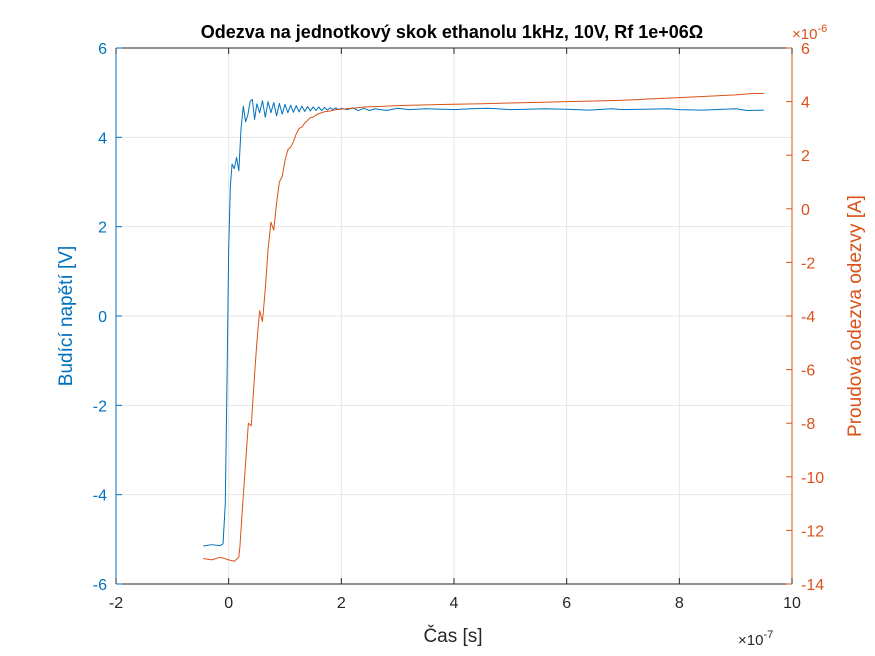  What do you see at coordinates (808, 317) in the screenshot?
I see `y-tick-label-right-5: -4` at bounding box center [808, 317].